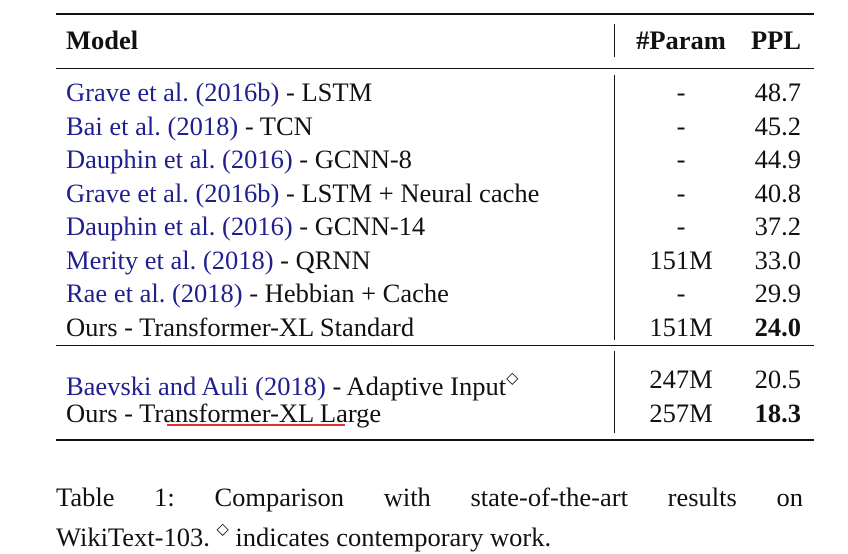  I want to click on citation-link: Merity et al. (2018), so click(170, 259).